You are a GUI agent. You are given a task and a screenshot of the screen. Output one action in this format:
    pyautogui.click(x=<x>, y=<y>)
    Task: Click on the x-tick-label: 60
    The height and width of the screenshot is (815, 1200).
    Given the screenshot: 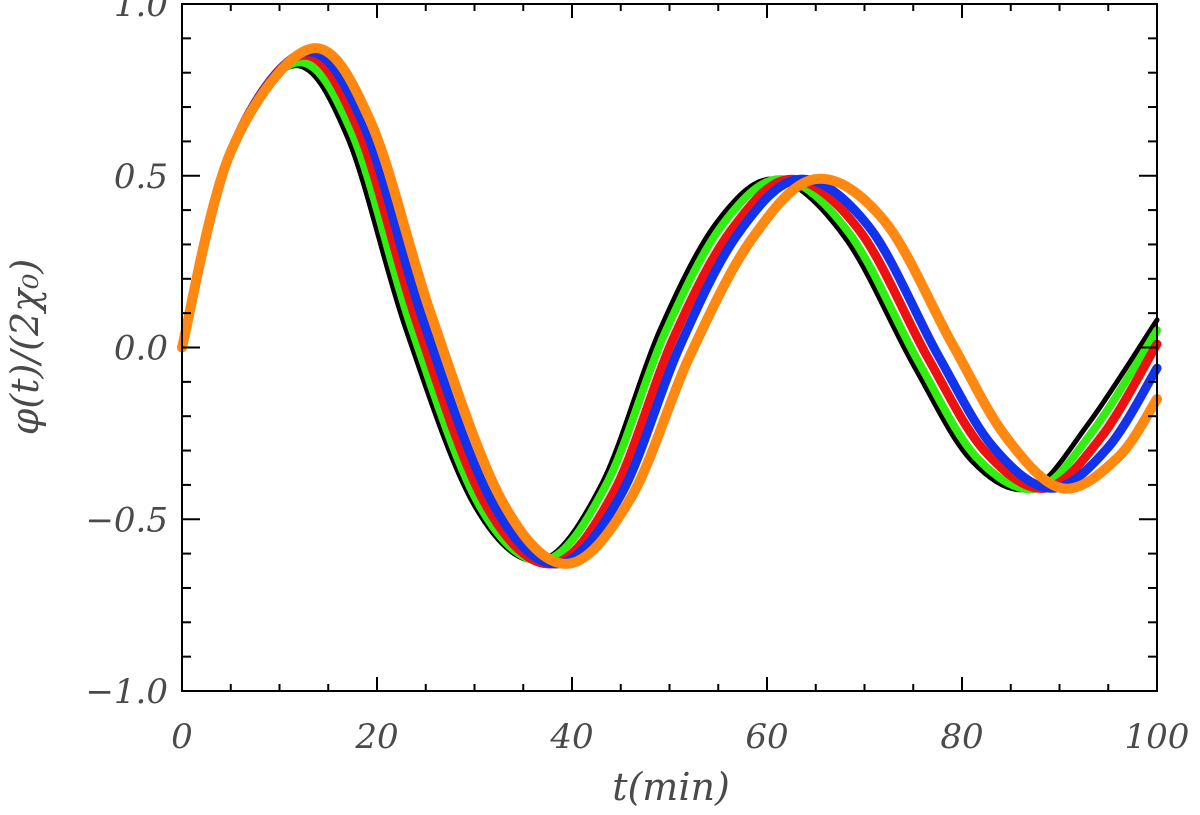 What is the action you would take?
    pyautogui.click(x=766, y=737)
    